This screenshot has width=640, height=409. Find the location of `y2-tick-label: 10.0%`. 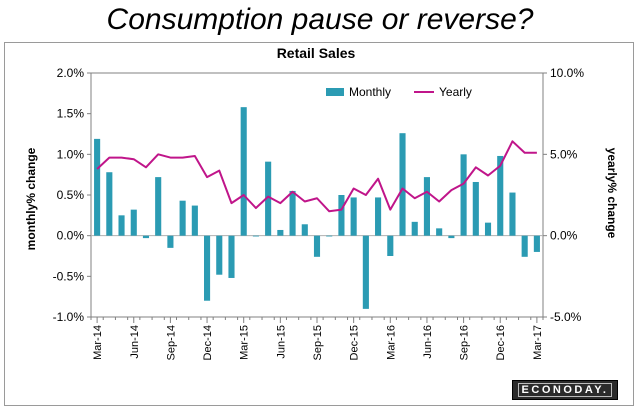

y2-tick-label: 10.0% is located at coordinates (567, 73).